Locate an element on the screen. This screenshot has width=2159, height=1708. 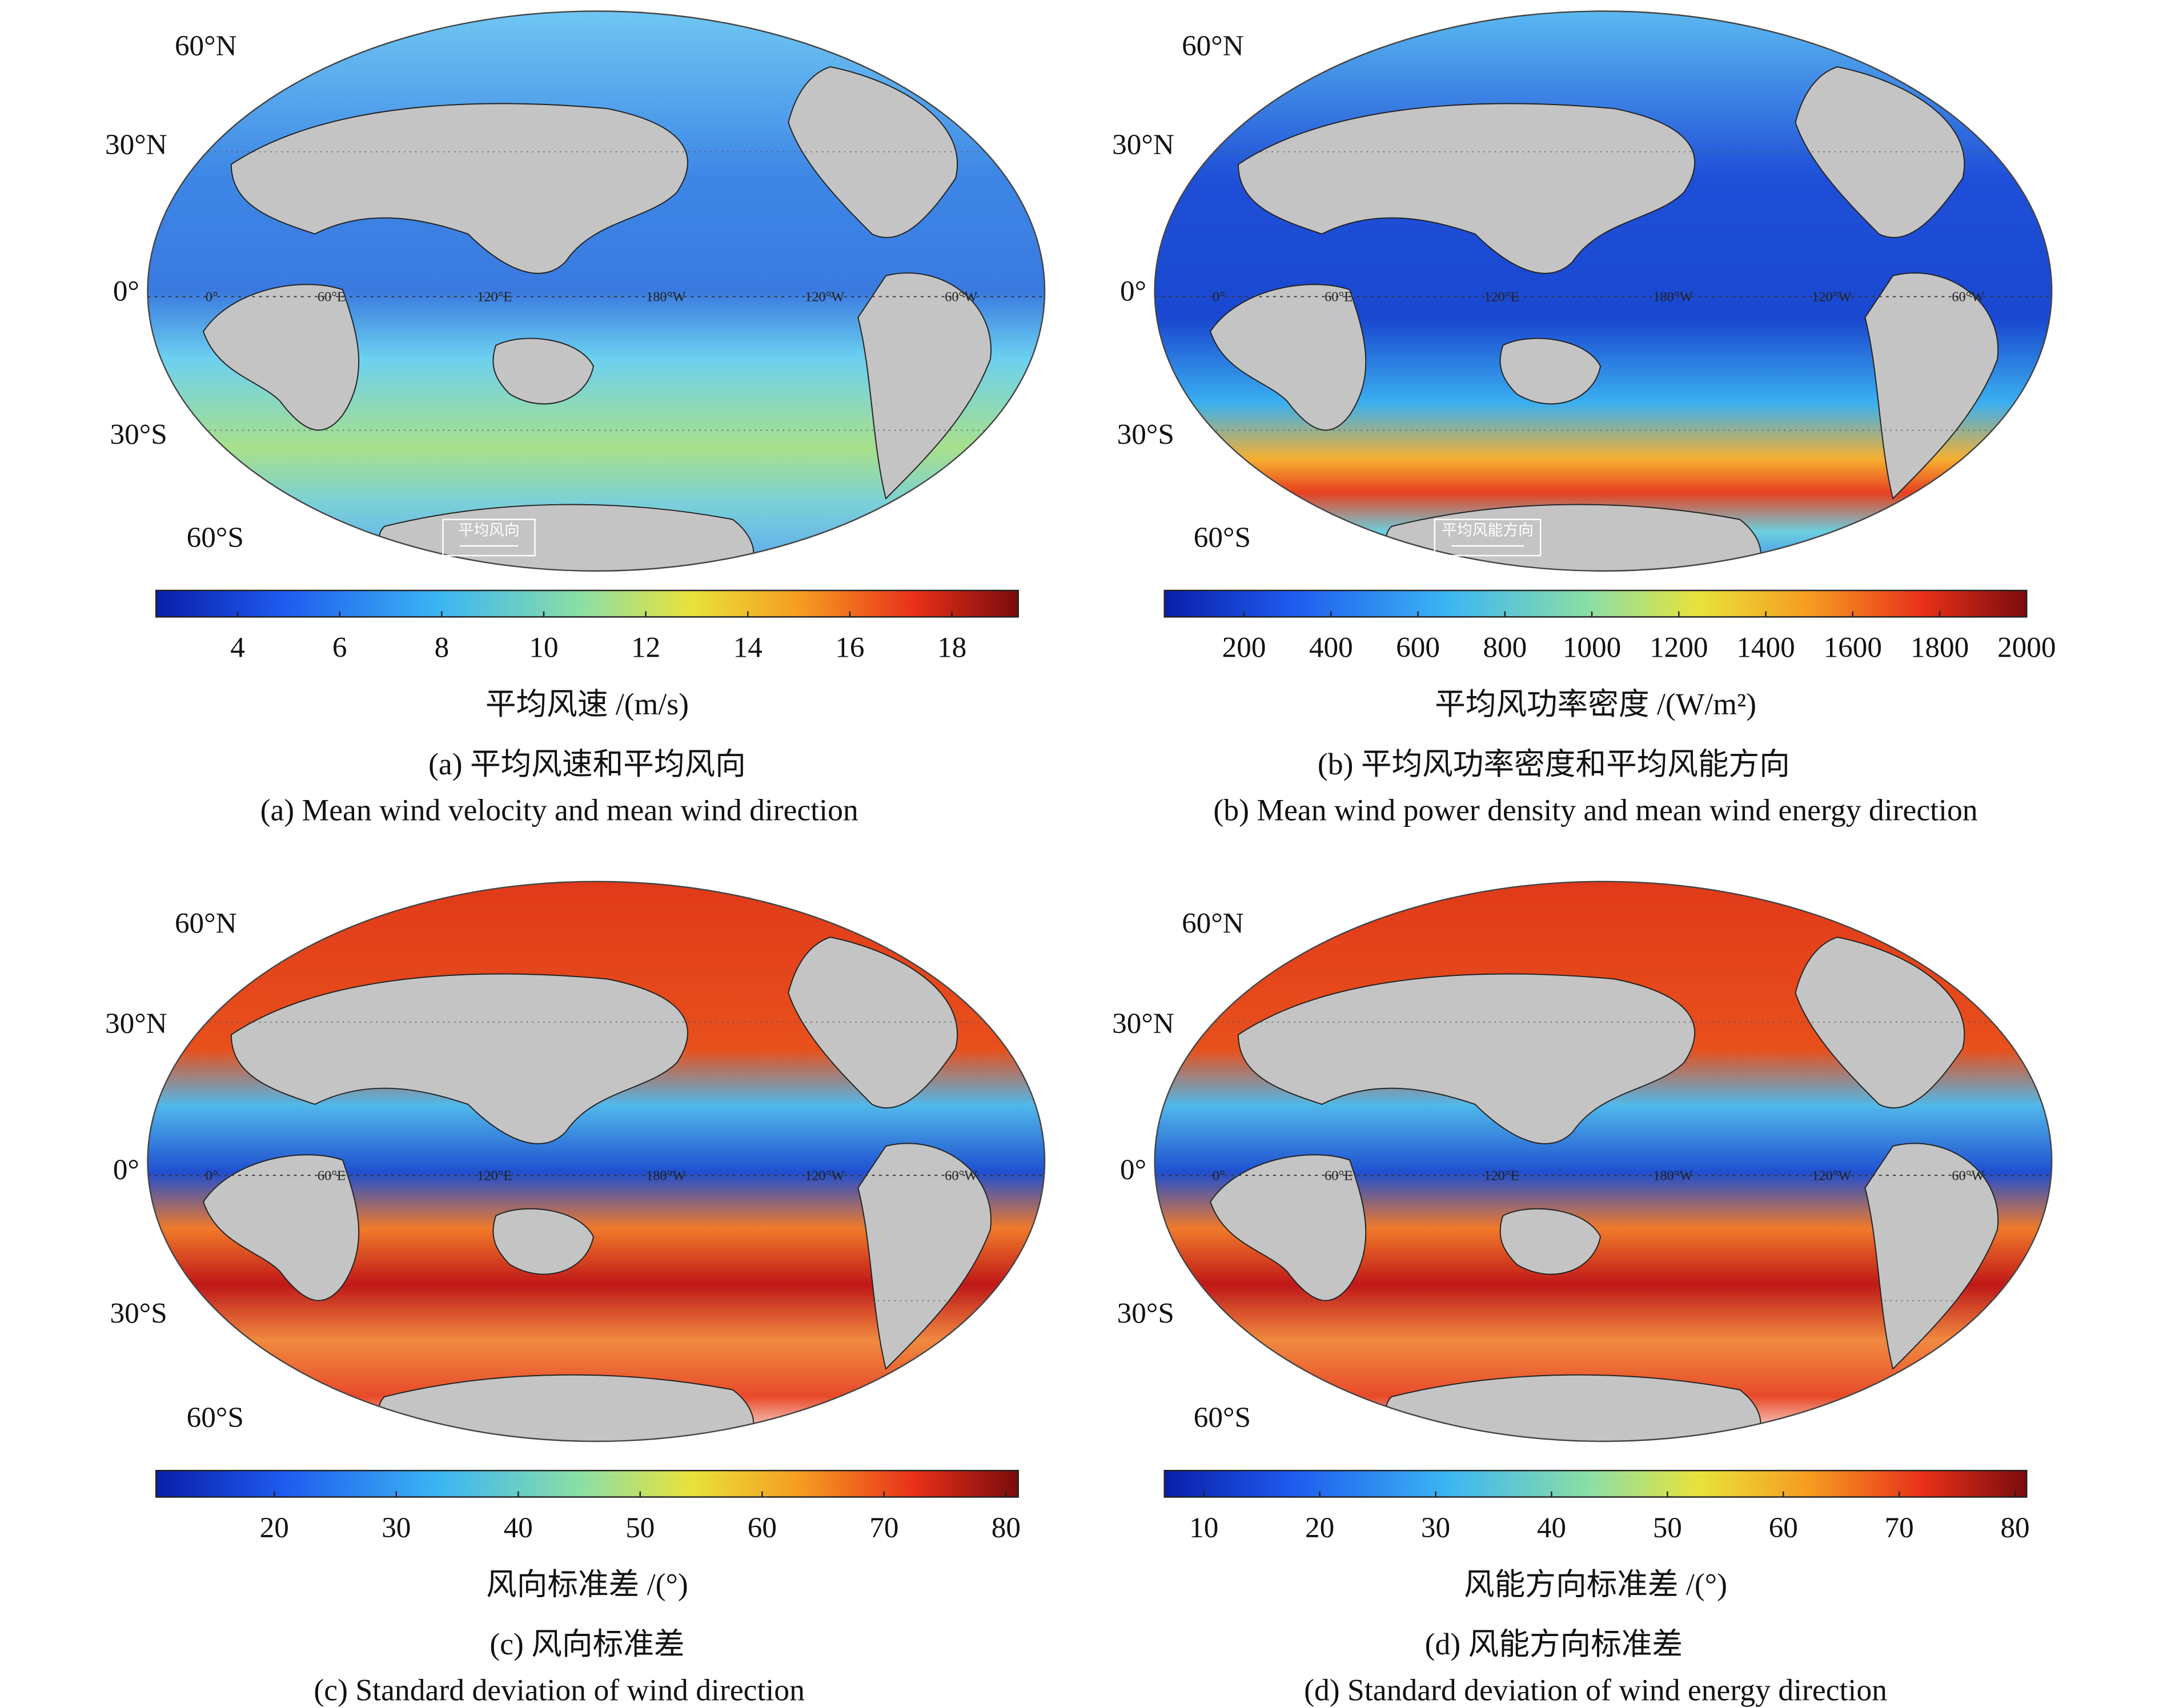
colorbar-tick-label: 16 is located at coordinates (849, 648).